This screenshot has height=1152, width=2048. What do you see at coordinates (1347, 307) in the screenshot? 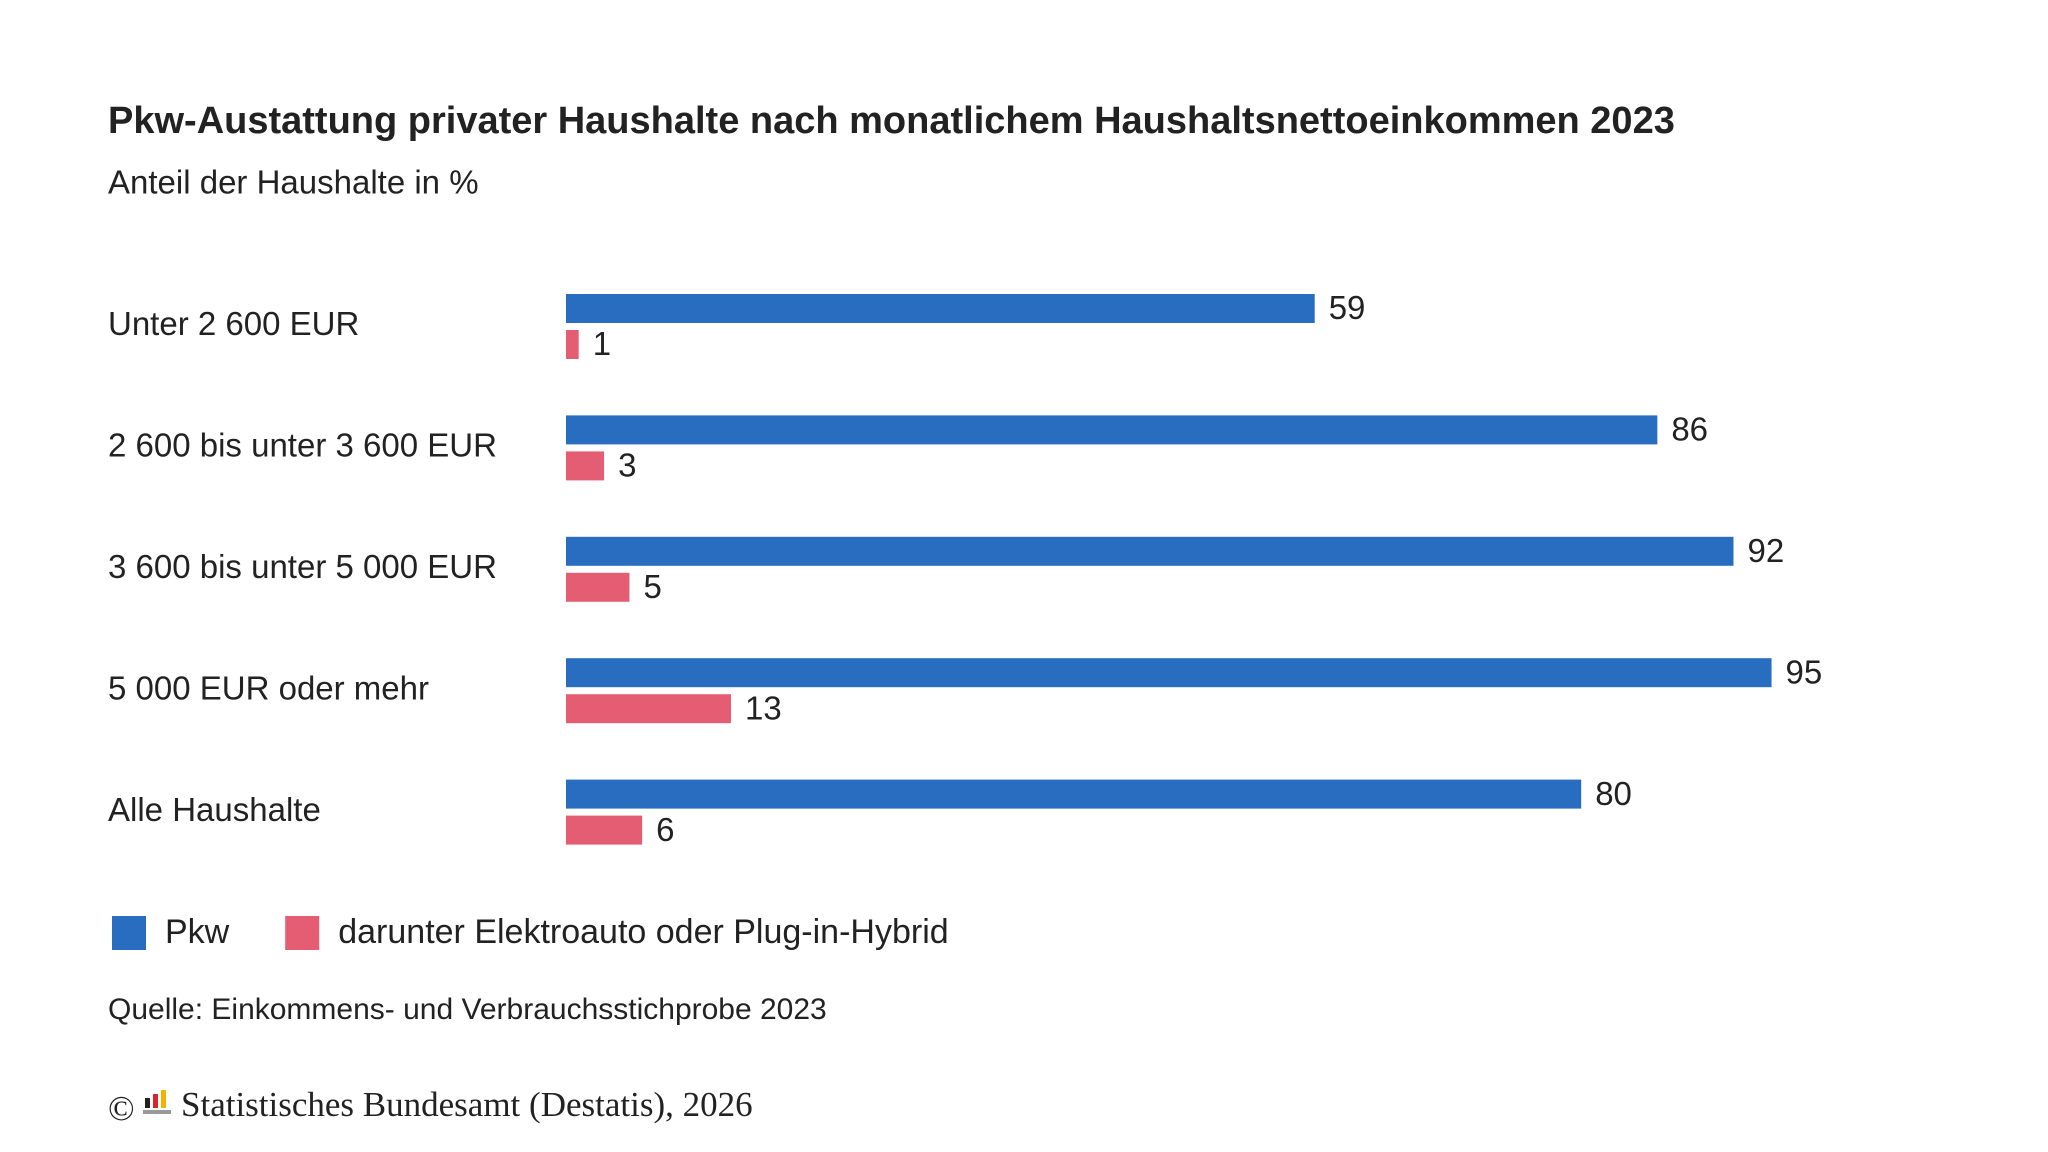
I see `value-label: 59` at bounding box center [1347, 307].